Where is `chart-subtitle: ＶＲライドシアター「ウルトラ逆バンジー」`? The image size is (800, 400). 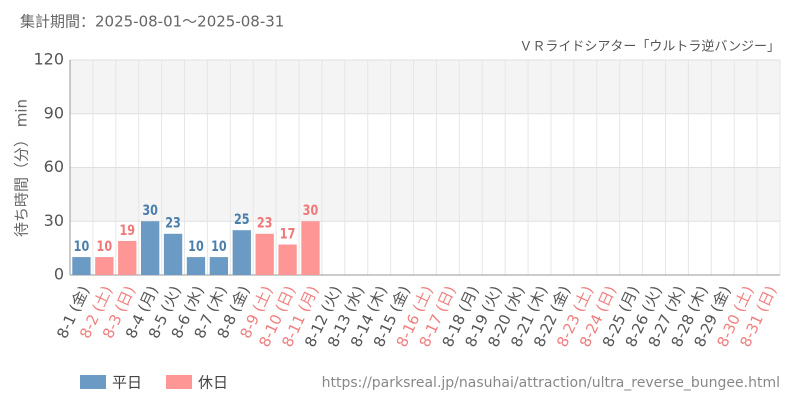 chart-subtitle: ＶＲライドシアター「ウルトラ逆バンジー」 is located at coordinates (649, 47).